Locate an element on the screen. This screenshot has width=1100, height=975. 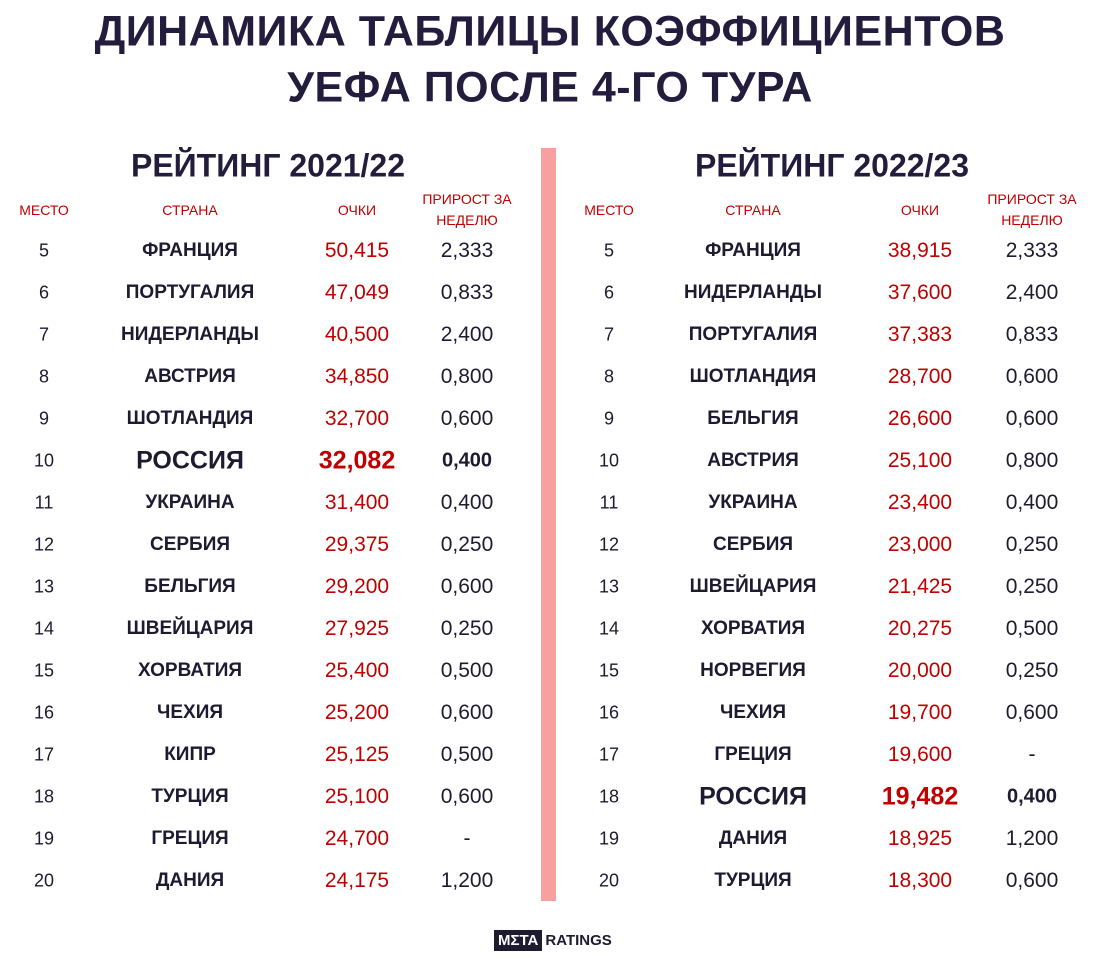
points: 19,700 is located at coordinates (920, 712).